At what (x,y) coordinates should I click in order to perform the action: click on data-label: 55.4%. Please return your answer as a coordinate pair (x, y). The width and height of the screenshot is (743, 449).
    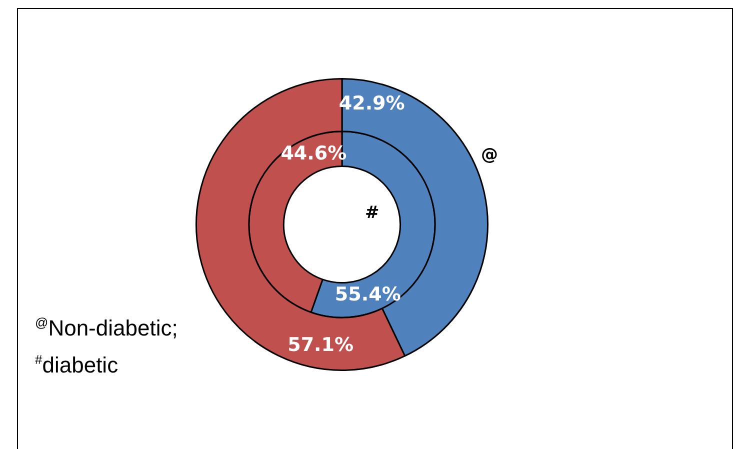
    Looking at the image, I should click on (367, 295).